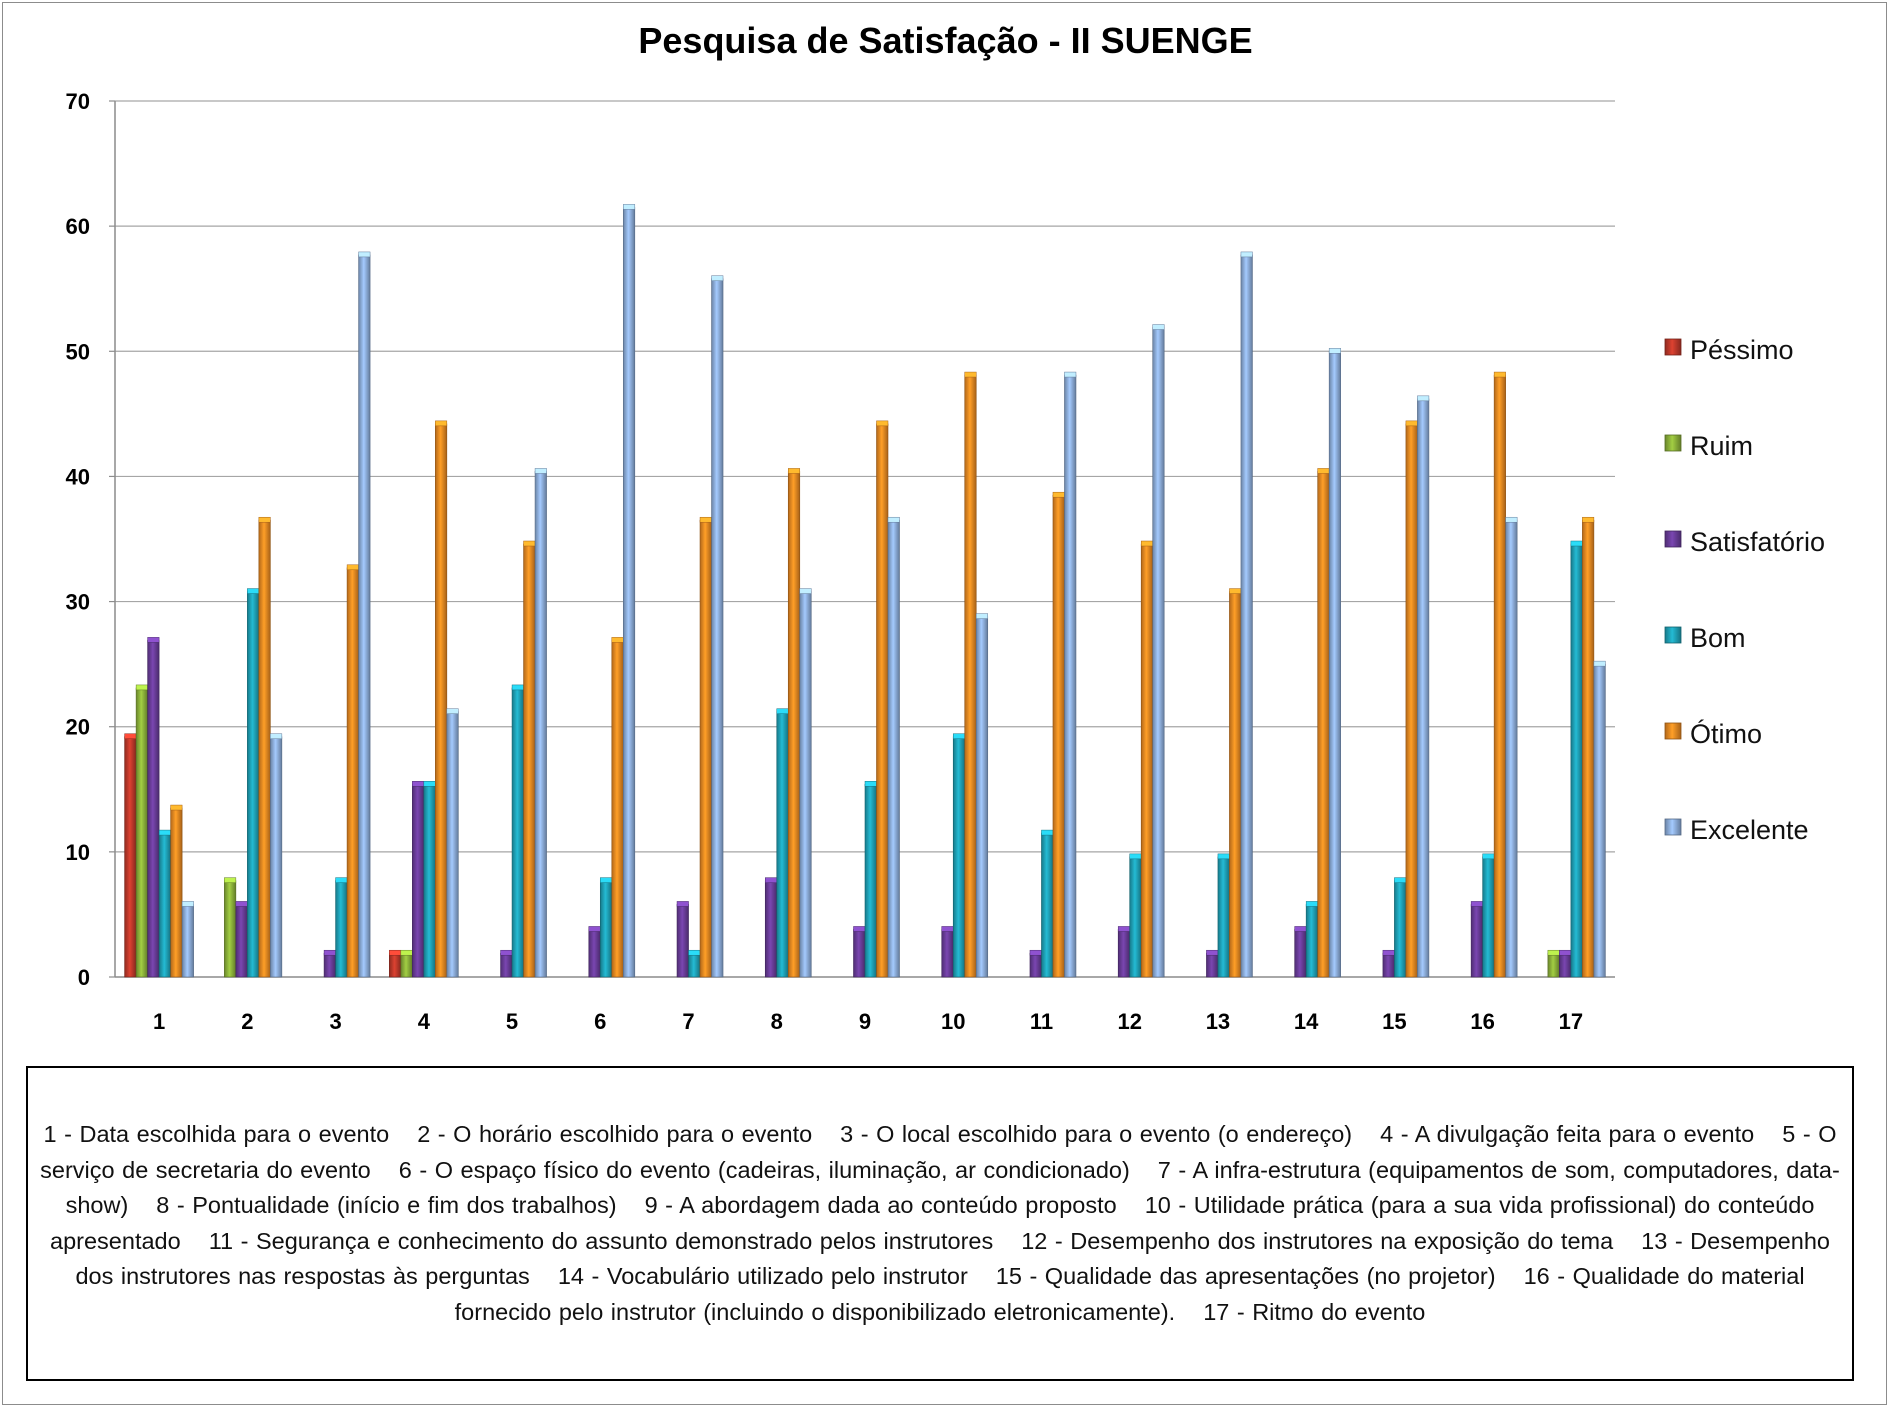 The height and width of the screenshot is (1409, 1891). Describe the element at coordinates (1482, 1021) in the screenshot. I see `x-tick-label: 16` at that location.